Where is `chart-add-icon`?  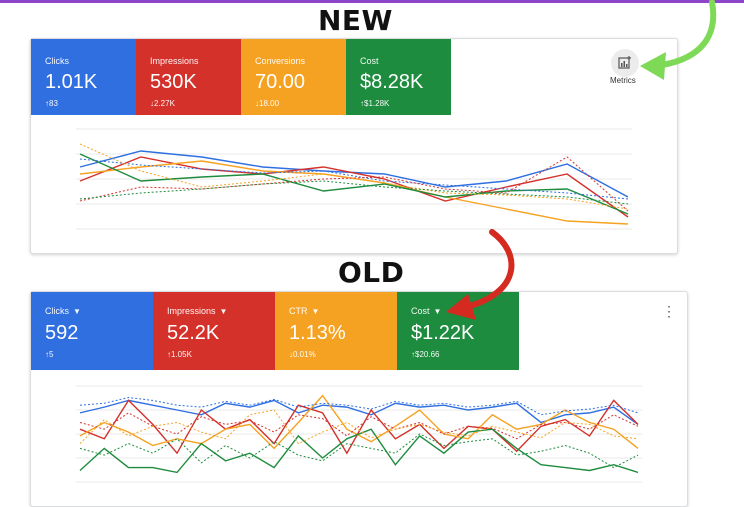
chart-add-icon is located at coordinates (624, 62).